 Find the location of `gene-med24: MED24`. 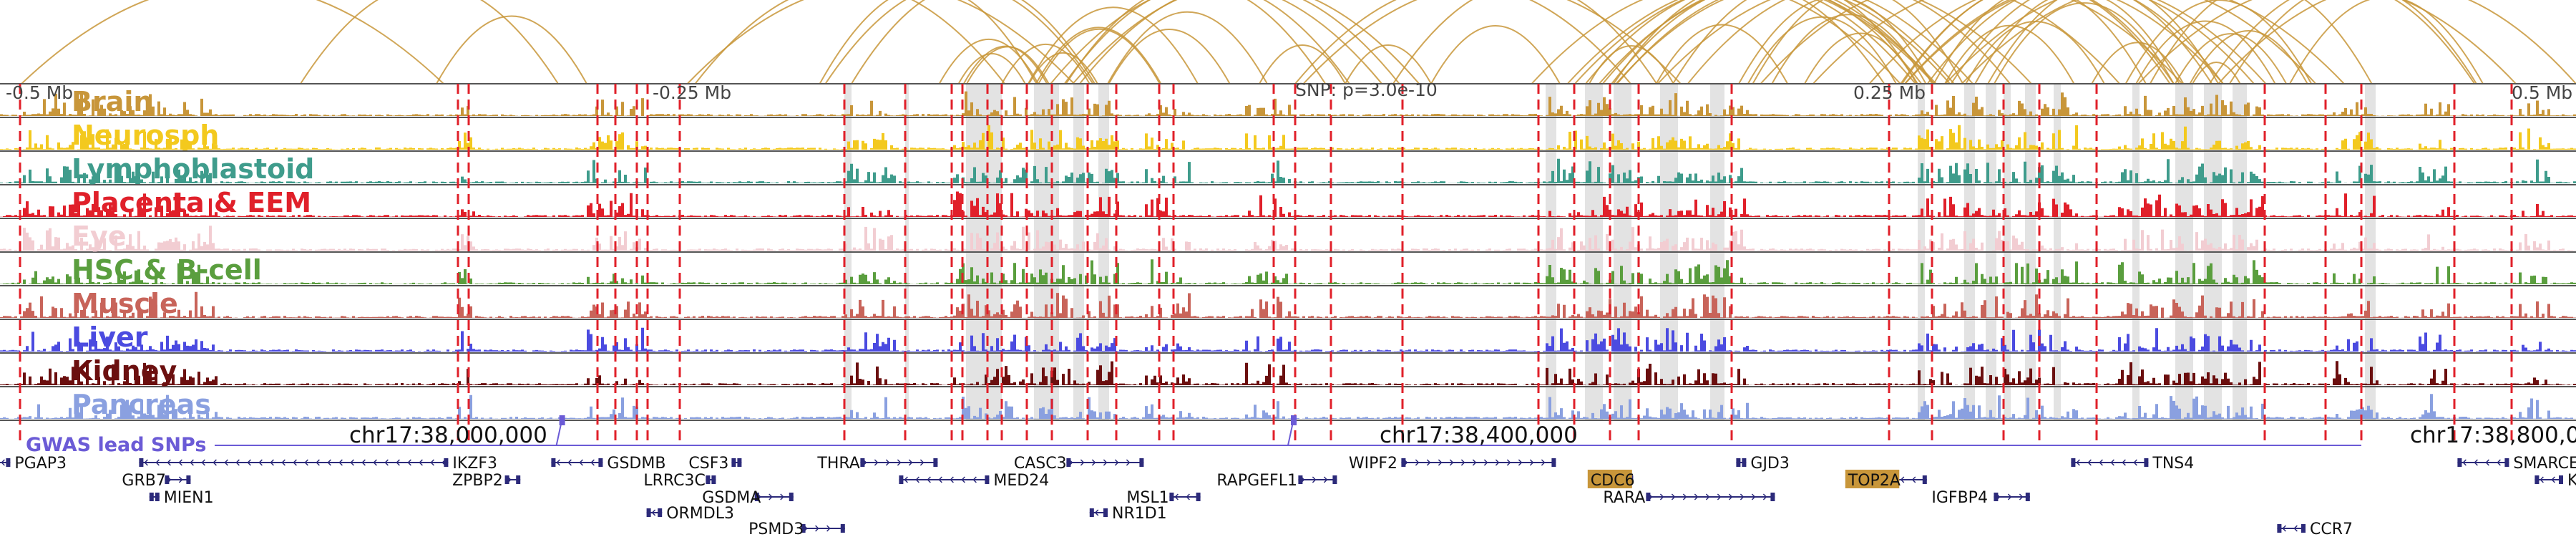

gene-med24: MED24 is located at coordinates (974, 481).